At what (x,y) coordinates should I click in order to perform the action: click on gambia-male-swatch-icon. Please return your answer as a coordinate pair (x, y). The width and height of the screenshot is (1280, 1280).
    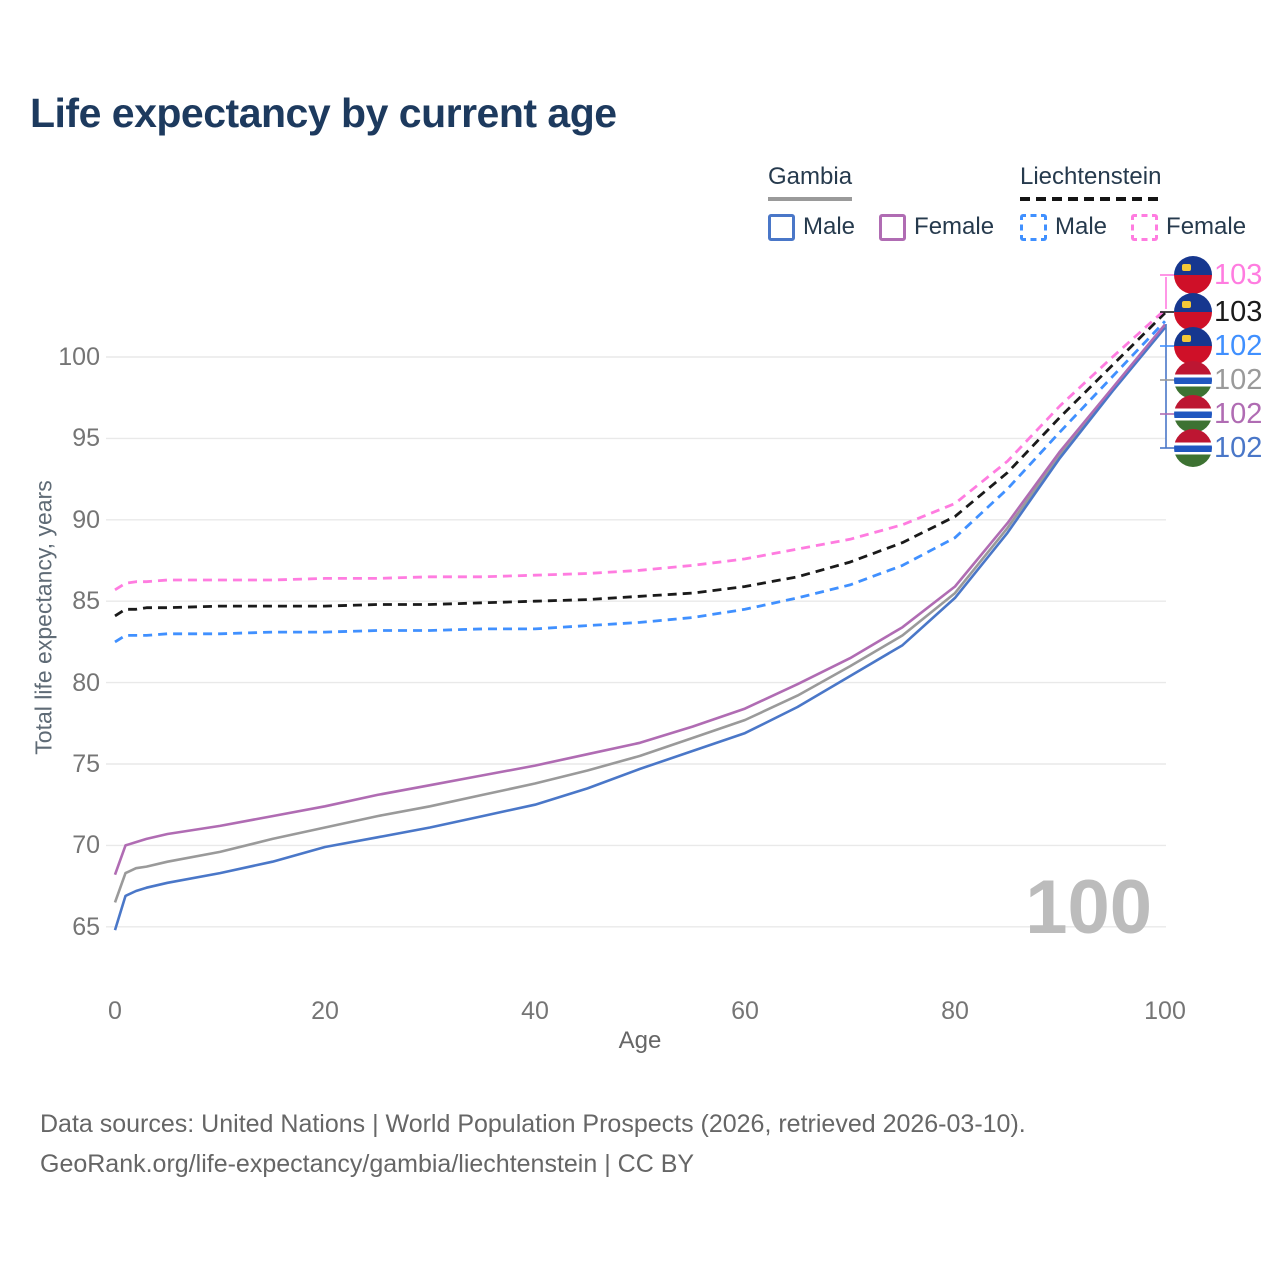
    Looking at the image, I should click on (781, 227).